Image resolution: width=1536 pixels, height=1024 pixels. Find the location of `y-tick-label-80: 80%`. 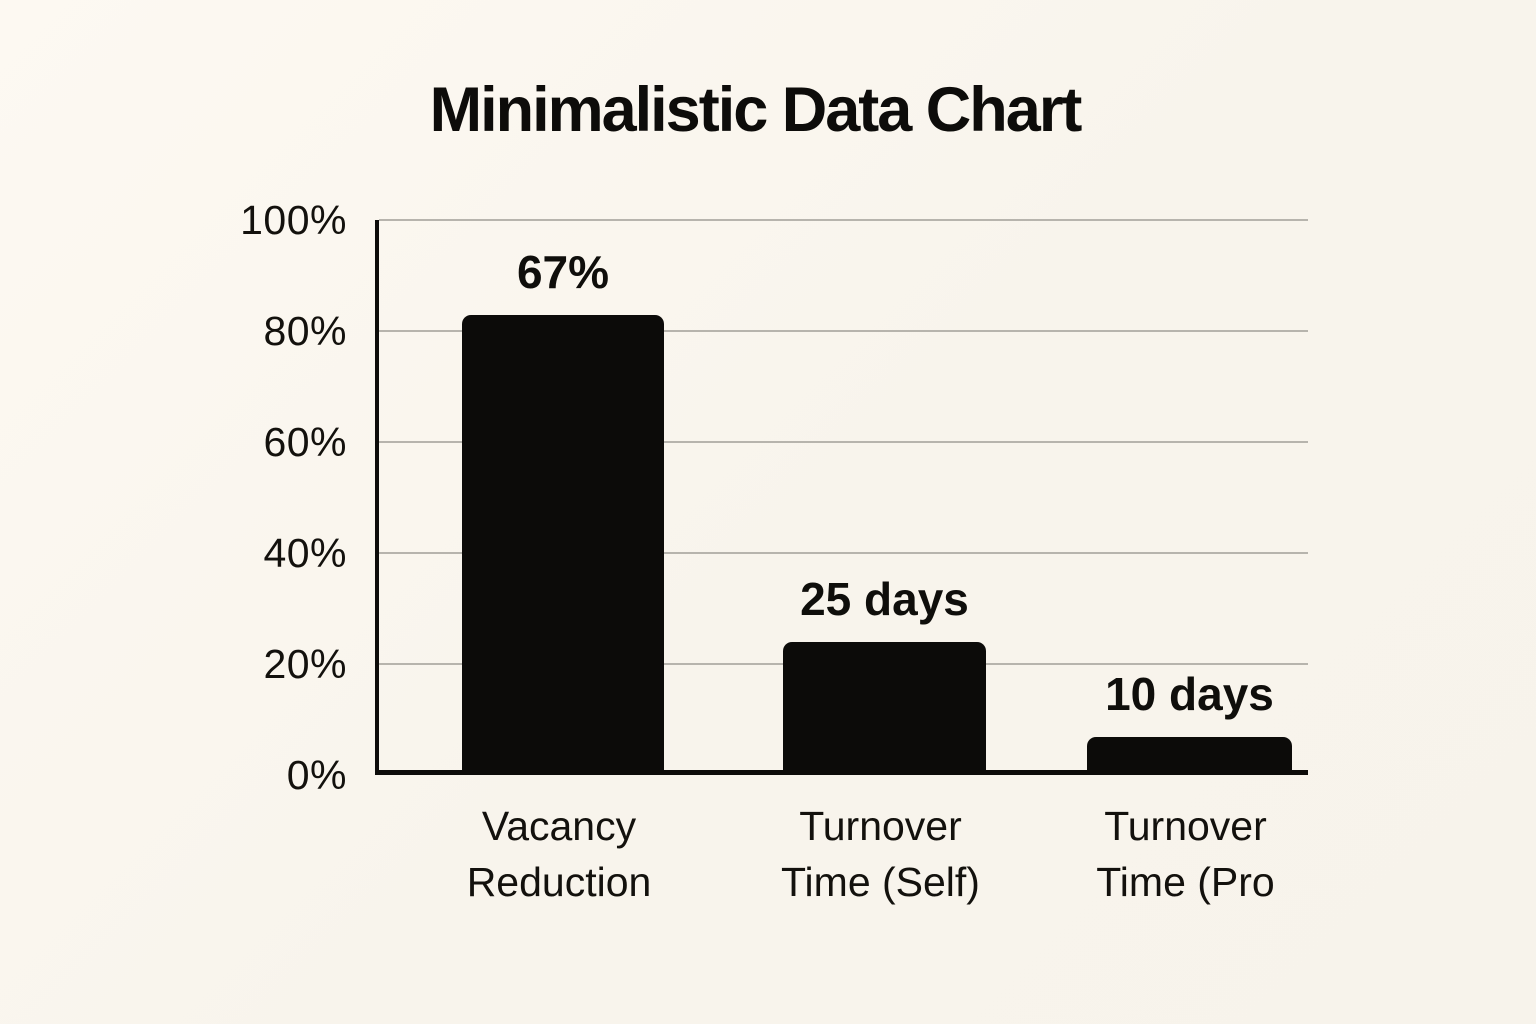

y-tick-label-80: 80% is located at coordinates (305, 331).